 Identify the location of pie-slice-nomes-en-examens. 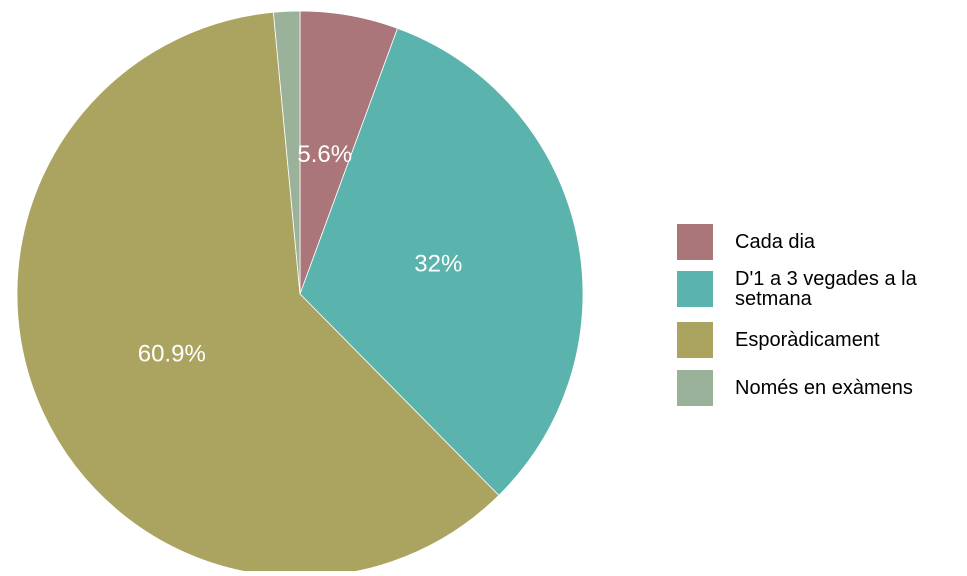
(286, 152).